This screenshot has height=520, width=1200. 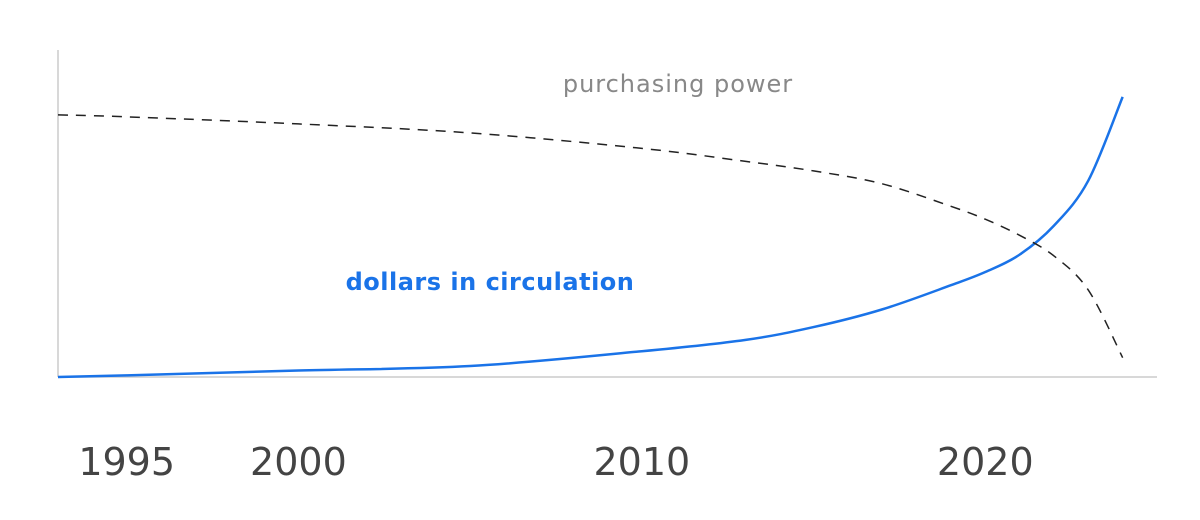 What do you see at coordinates (298, 462) in the screenshot?
I see `x-tick-label: 2000` at bounding box center [298, 462].